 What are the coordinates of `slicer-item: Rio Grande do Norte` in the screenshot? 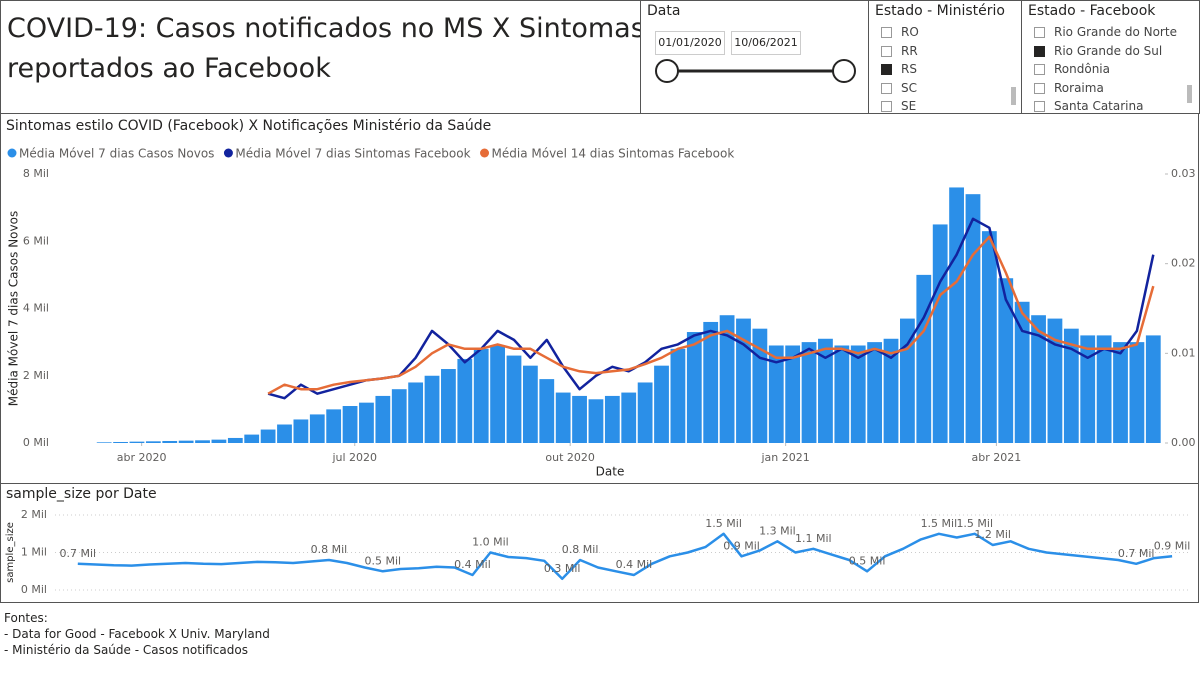 It's located at (1115, 32).